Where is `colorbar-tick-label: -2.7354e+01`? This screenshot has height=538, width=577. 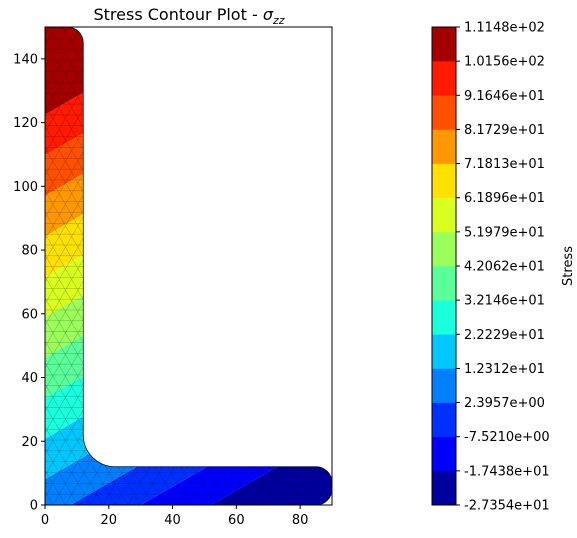 colorbar-tick-label: -2.7354e+01 is located at coordinates (507, 506).